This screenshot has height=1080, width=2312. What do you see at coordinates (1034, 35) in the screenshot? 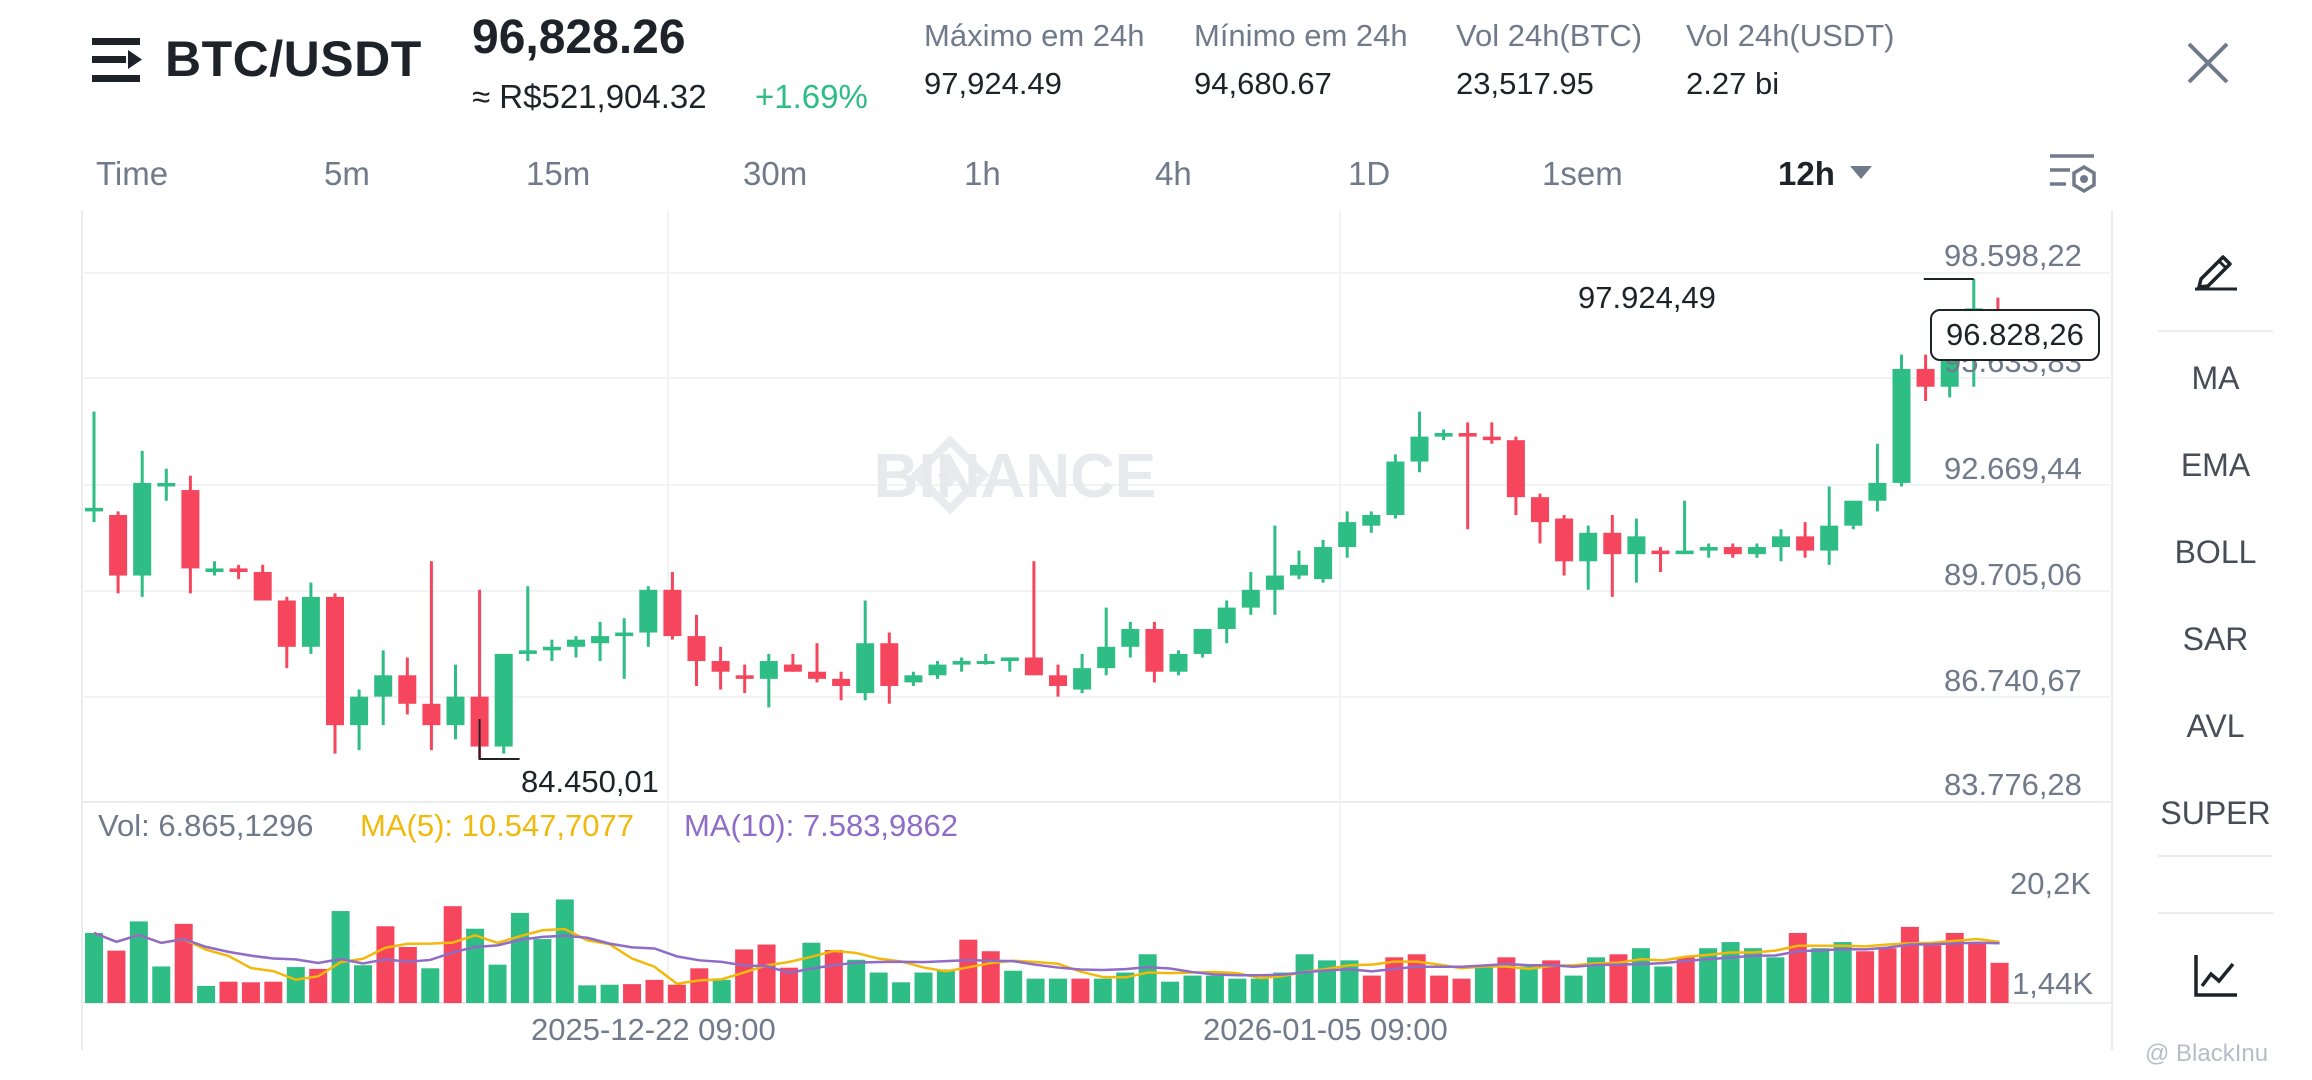
I see `stat-label-high: Máximo em 24h` at bounding box center [1034, 35].